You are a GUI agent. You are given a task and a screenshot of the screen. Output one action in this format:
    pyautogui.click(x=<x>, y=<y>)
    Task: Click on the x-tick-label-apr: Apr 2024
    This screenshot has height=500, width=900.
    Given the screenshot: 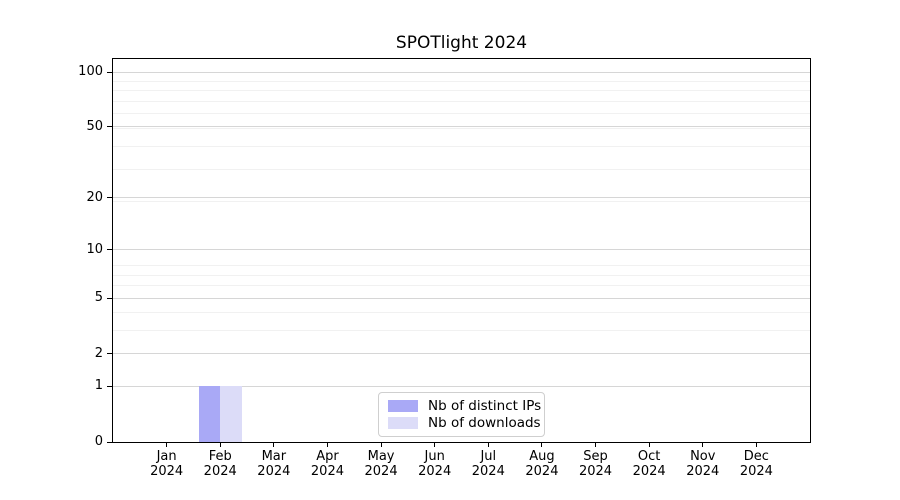 What is the action you would take?
    pyautogui.click(x=327, y=464)
    